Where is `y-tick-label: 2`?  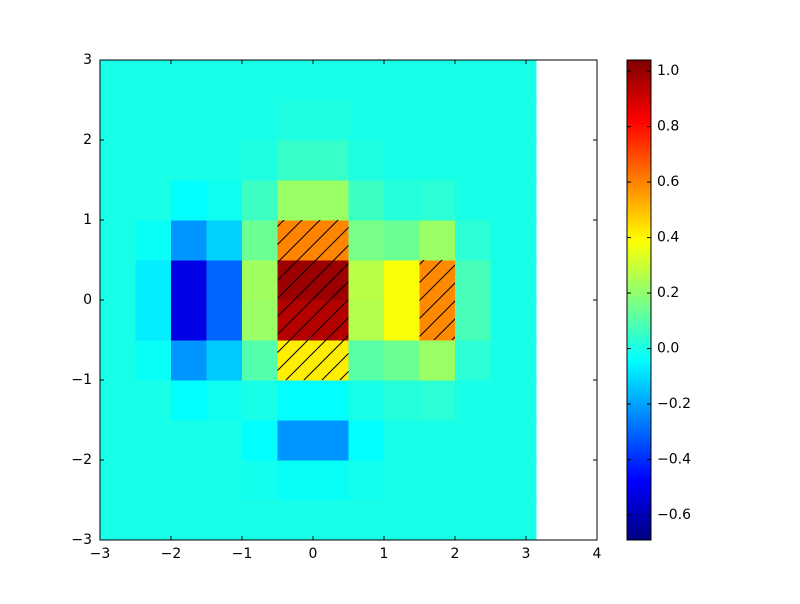 y-tick-label: 2 is located at coordinates (87, 140).